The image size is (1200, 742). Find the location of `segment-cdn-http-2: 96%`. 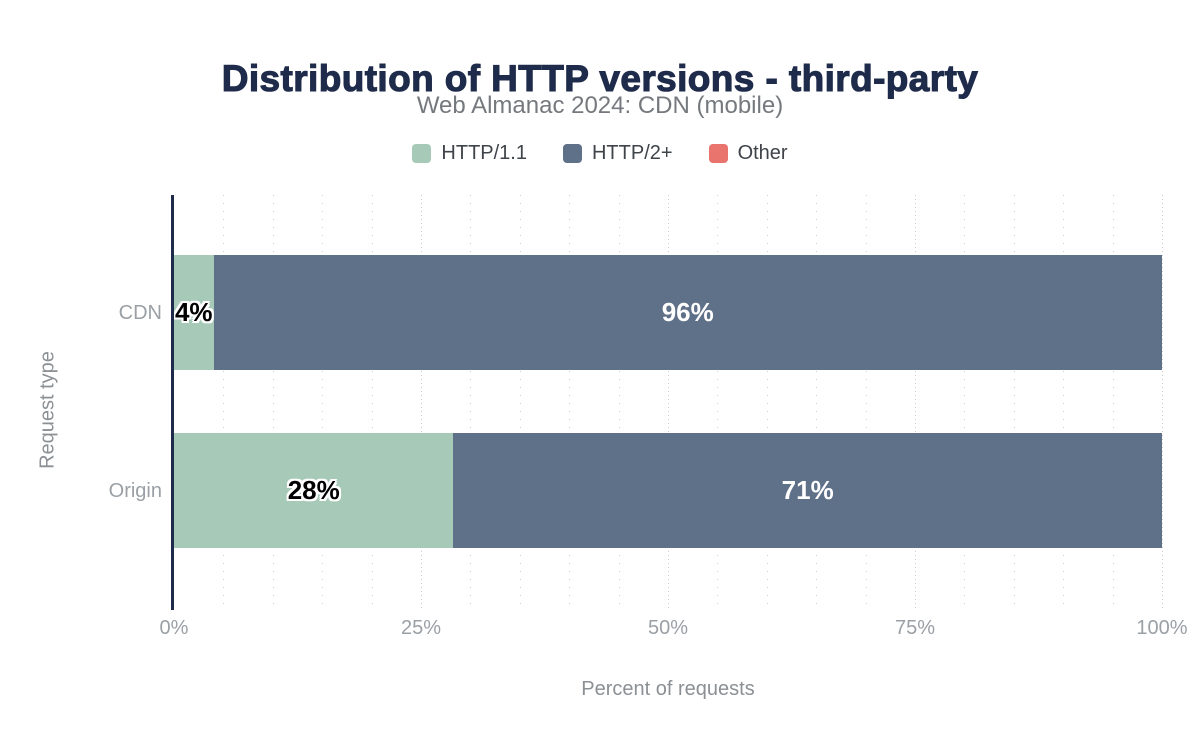

segment-cdn-http-2: 96% is located at coordinates (687, 312).